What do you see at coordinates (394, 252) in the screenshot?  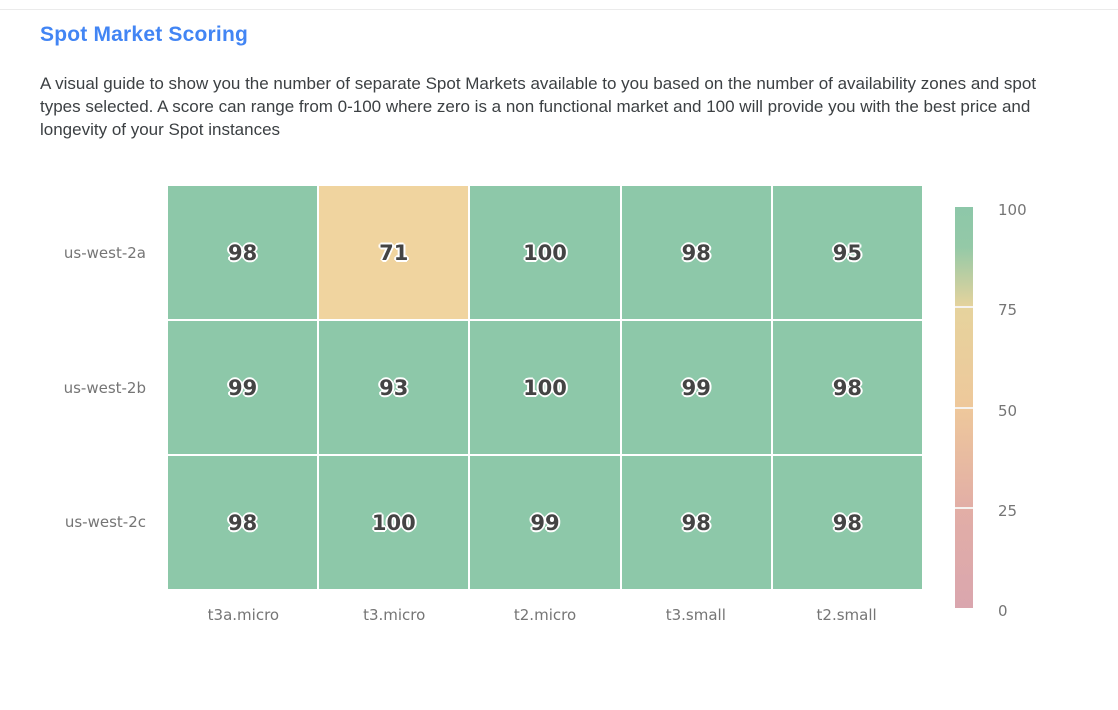 I see `heatmap-cell: 71` at bounding box center [394, 252].